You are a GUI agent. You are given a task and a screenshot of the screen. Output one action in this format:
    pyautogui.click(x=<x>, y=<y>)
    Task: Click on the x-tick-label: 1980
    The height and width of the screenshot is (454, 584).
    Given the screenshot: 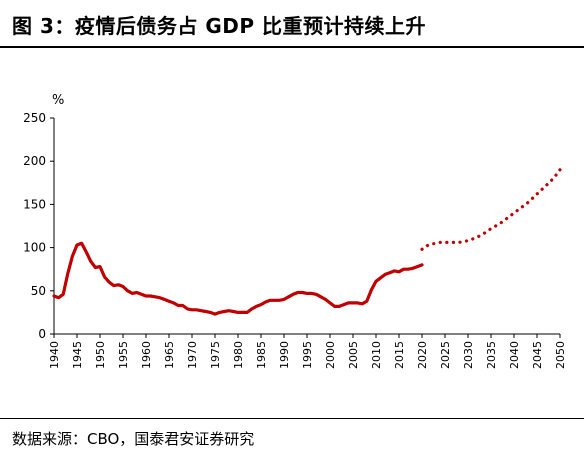 What is the action you would take?
    pyautogui.click(x=238, y=355)
    